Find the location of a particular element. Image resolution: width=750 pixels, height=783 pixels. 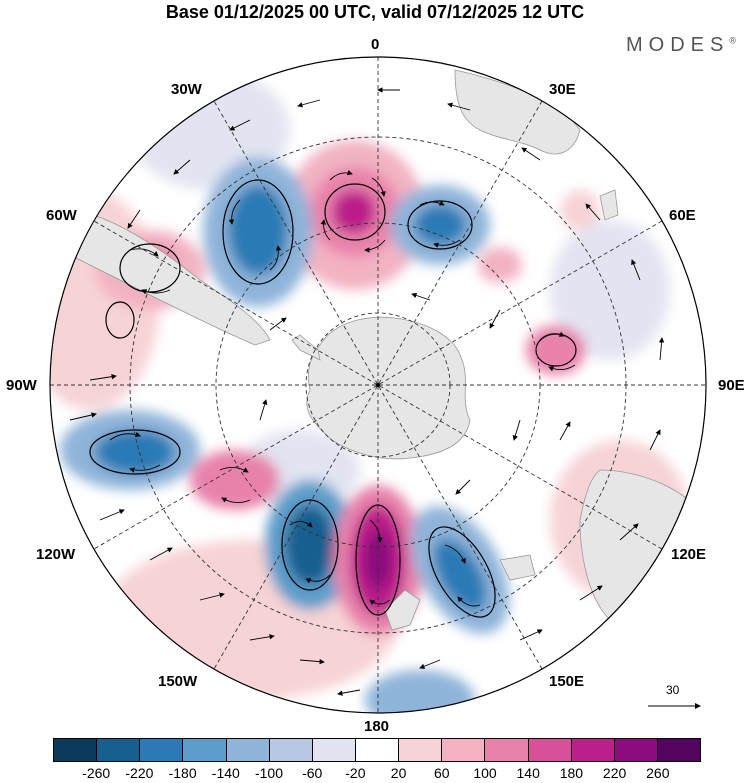

contour-south-negative is located at coordinates (310, 545).